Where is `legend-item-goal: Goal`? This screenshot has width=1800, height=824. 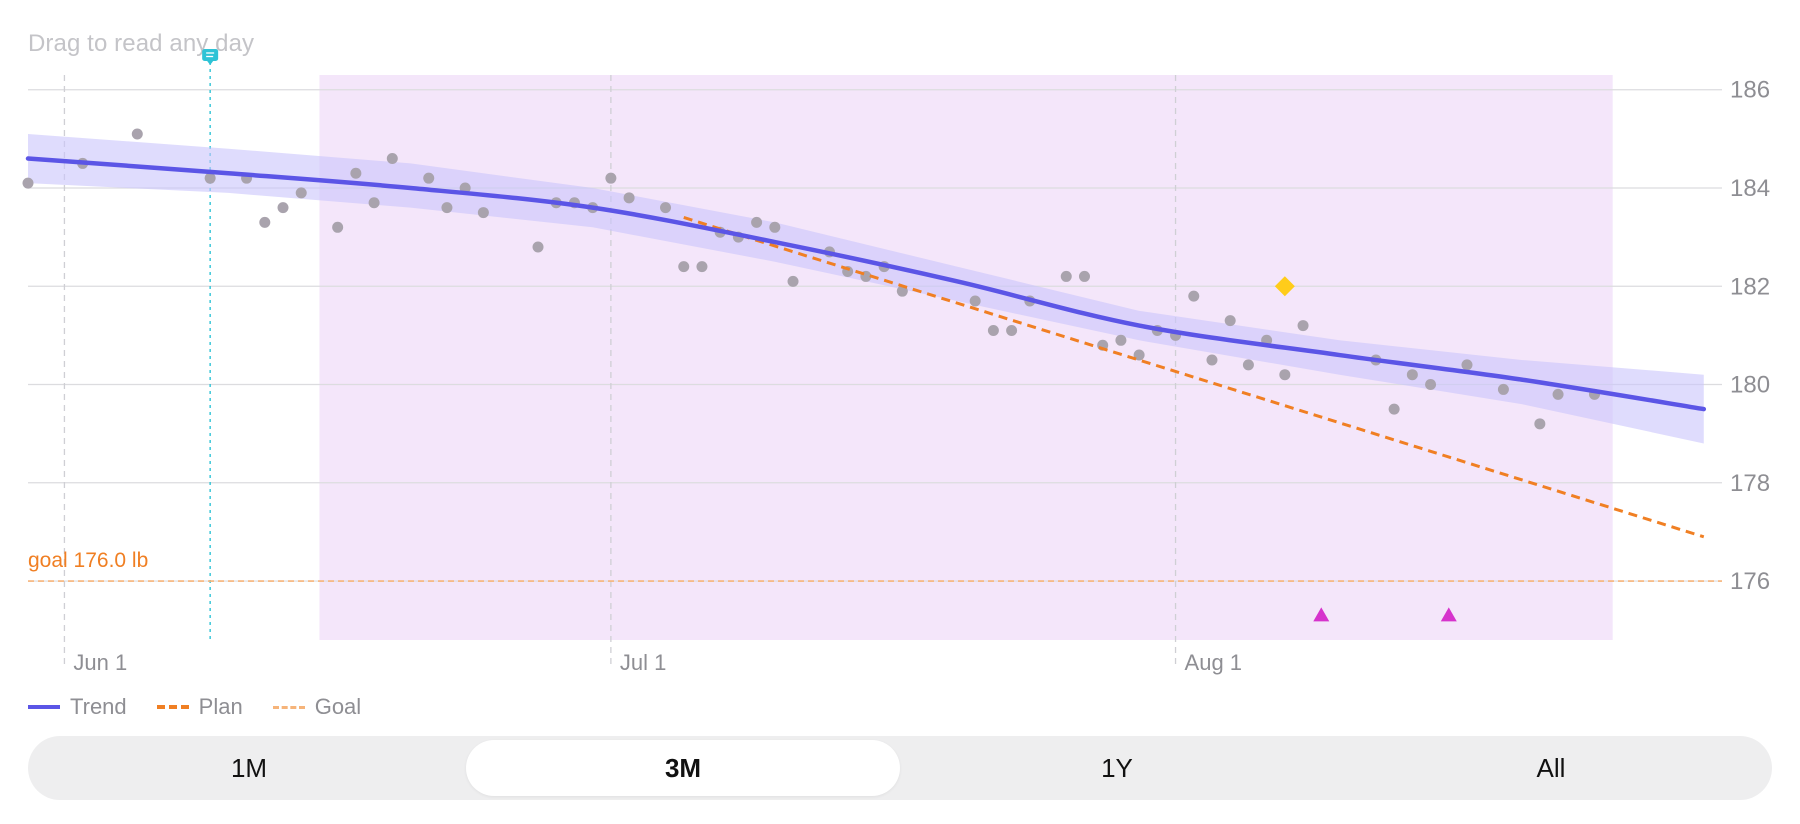 legend-item-goal: Goal is located at coordinates (317, 707).